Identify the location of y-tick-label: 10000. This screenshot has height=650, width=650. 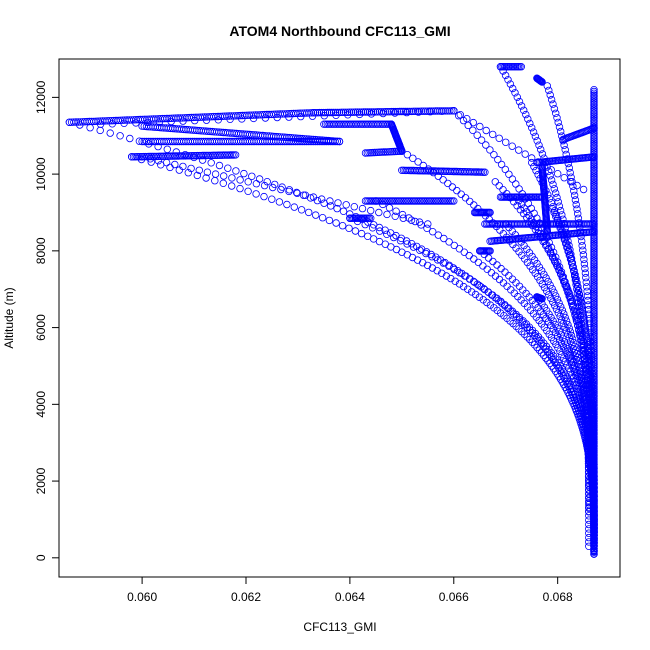
(41, 174).